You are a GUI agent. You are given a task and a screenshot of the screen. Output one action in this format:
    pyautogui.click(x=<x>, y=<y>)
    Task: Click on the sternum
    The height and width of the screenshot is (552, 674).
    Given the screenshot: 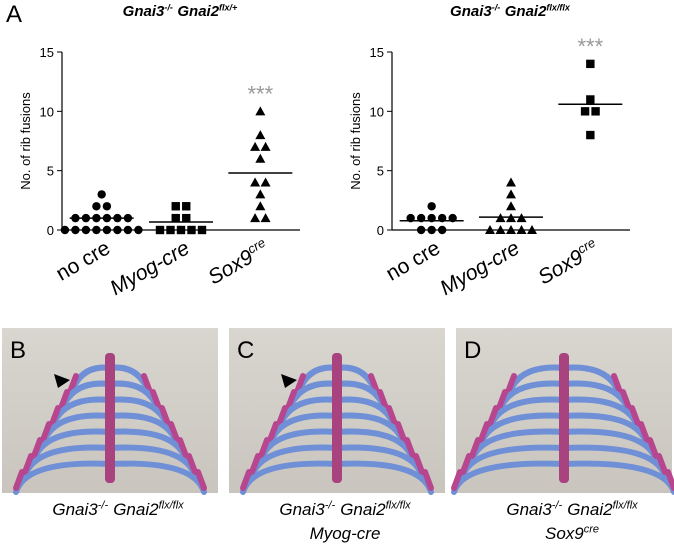 What is the action you would take?
    pyautogui.click(x=564, y=418)
    